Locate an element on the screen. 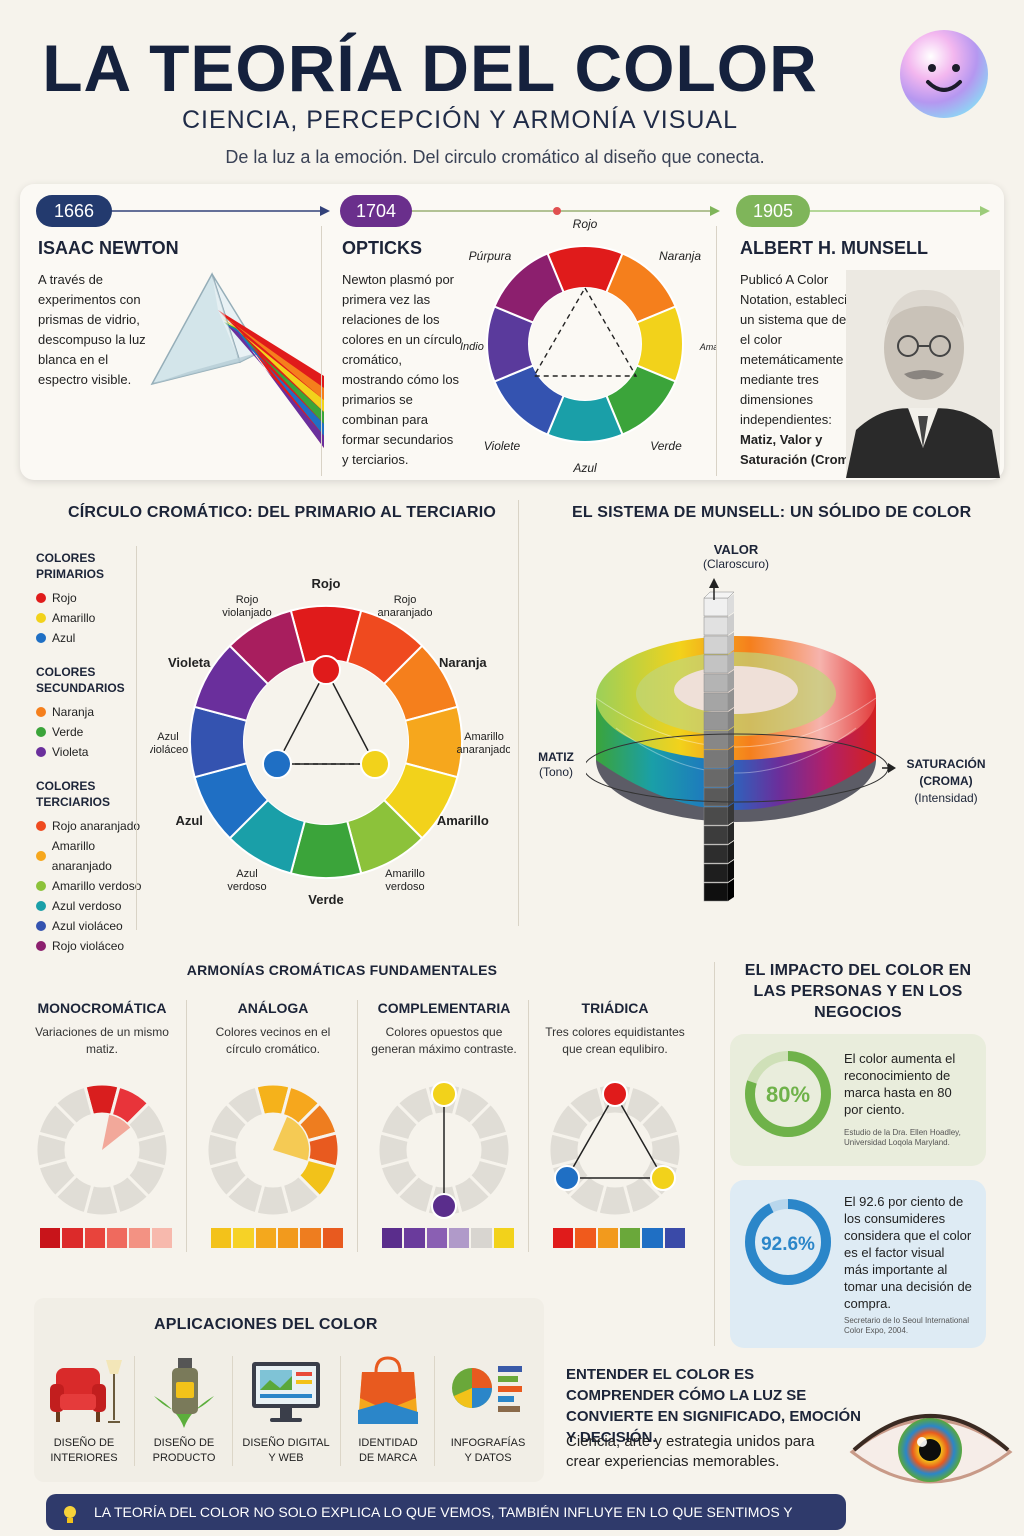  wheel-label: Naranja is located at coordinates (463, 662).